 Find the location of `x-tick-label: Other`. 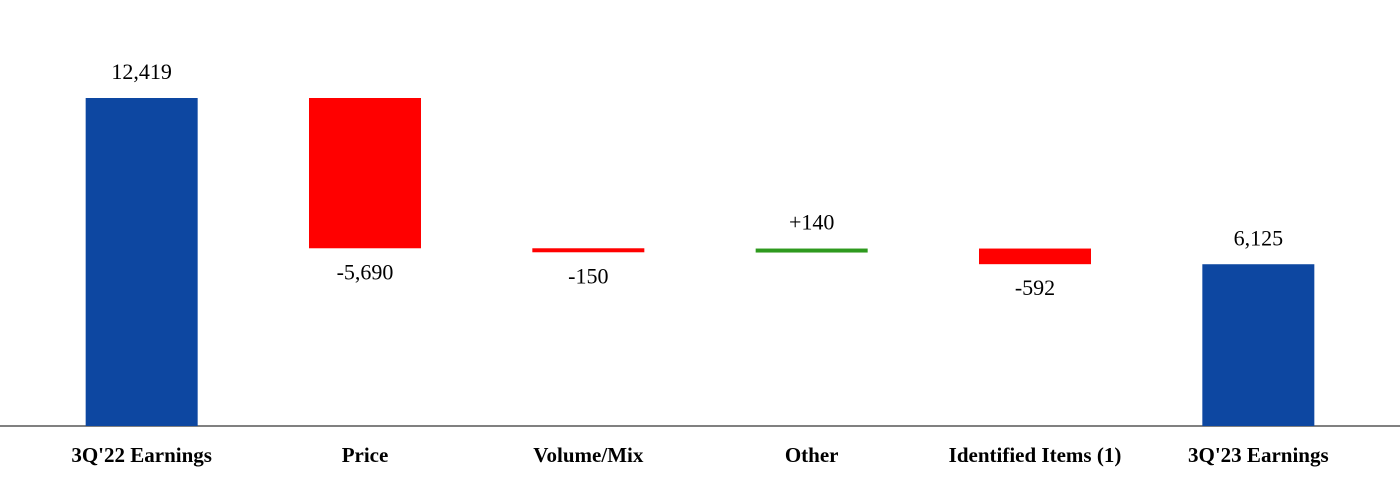

x-tick-label: Other is located at coordinates (812, 455).